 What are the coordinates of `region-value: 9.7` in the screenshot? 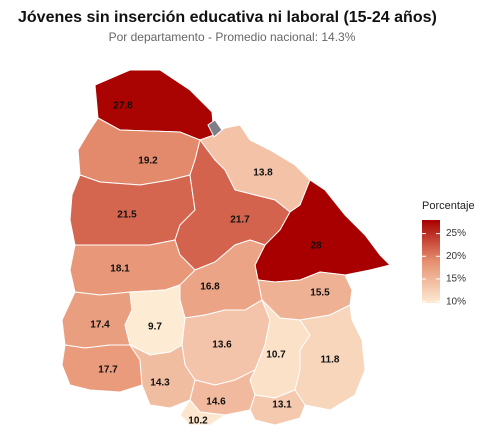 It's located at (155, 327).